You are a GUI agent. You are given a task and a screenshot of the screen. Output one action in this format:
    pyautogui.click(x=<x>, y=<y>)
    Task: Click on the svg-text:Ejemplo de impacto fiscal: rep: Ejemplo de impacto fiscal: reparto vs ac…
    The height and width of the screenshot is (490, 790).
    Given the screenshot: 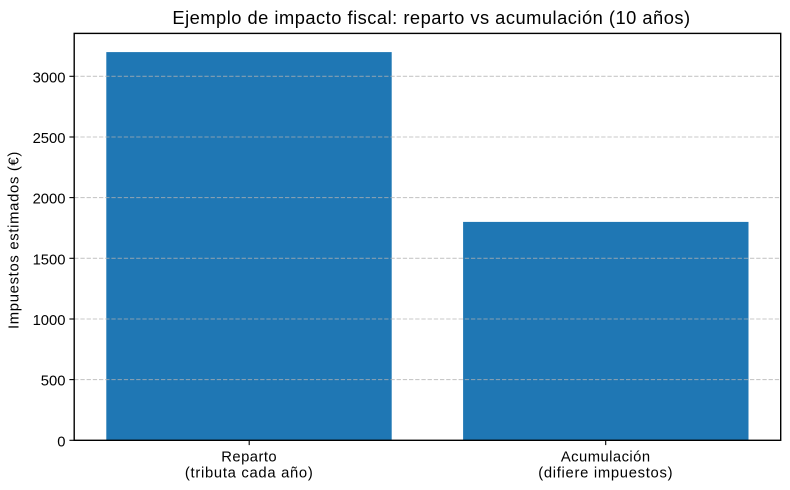 What is the action you would take?
    pyautogui.click(x=431, y=17)
    